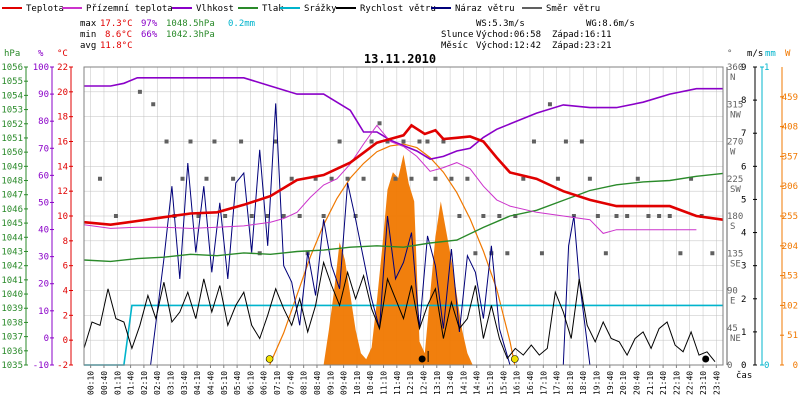  Describe the element at coordinates (732, 302) in the screenshot. I see `direction-tick-name: E` at that location.